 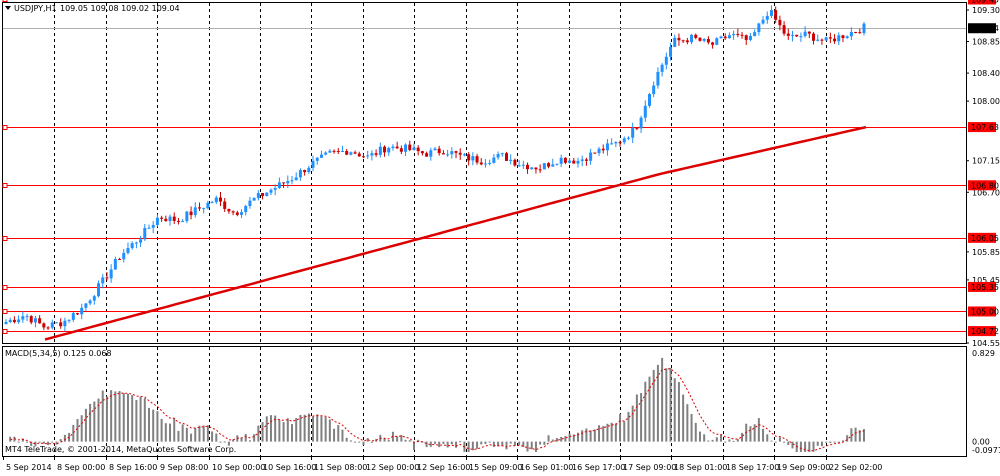 I want to click on level-price-label: 106.05, so click(x=985, y=238).